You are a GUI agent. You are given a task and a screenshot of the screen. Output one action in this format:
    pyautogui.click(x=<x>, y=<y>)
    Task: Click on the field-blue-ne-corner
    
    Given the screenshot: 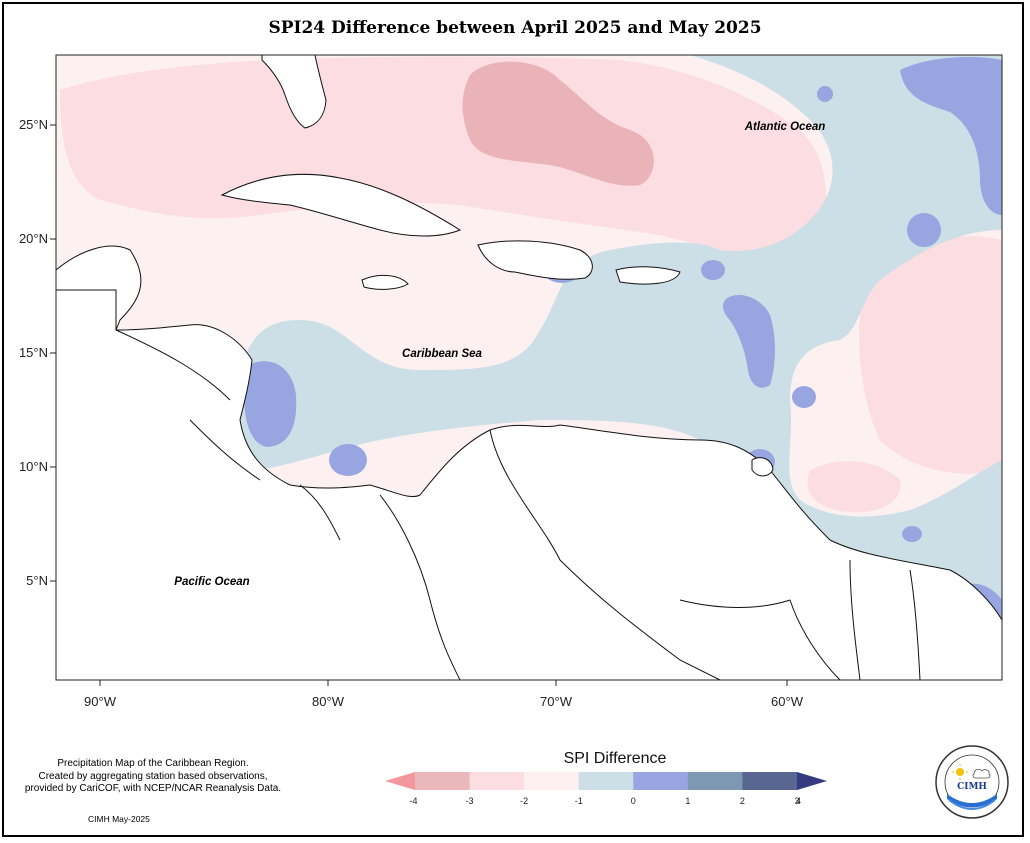 What is the action you would take?
    pyautogui.click(x=951, y=136)
    